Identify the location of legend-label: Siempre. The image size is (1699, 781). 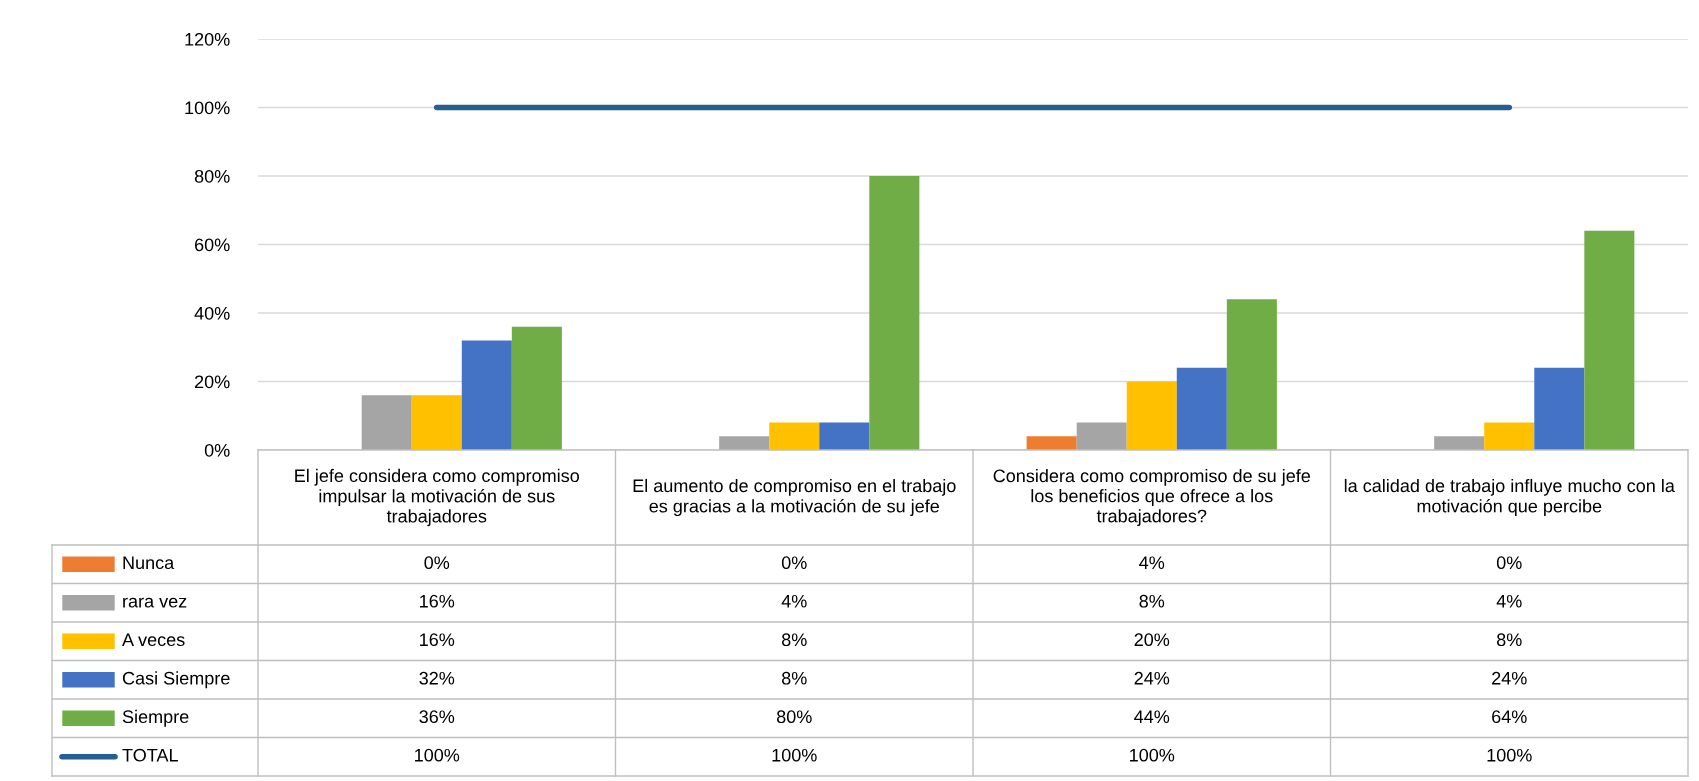
(155, 718).